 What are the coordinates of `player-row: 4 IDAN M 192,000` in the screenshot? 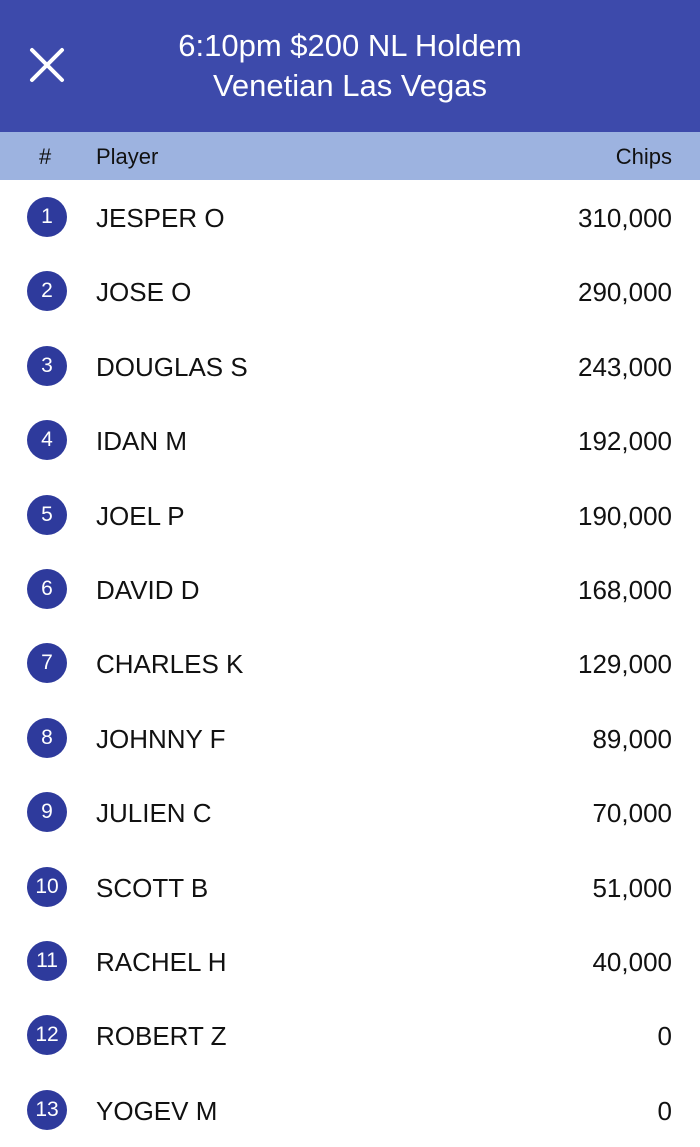 It's located at (350, 440).